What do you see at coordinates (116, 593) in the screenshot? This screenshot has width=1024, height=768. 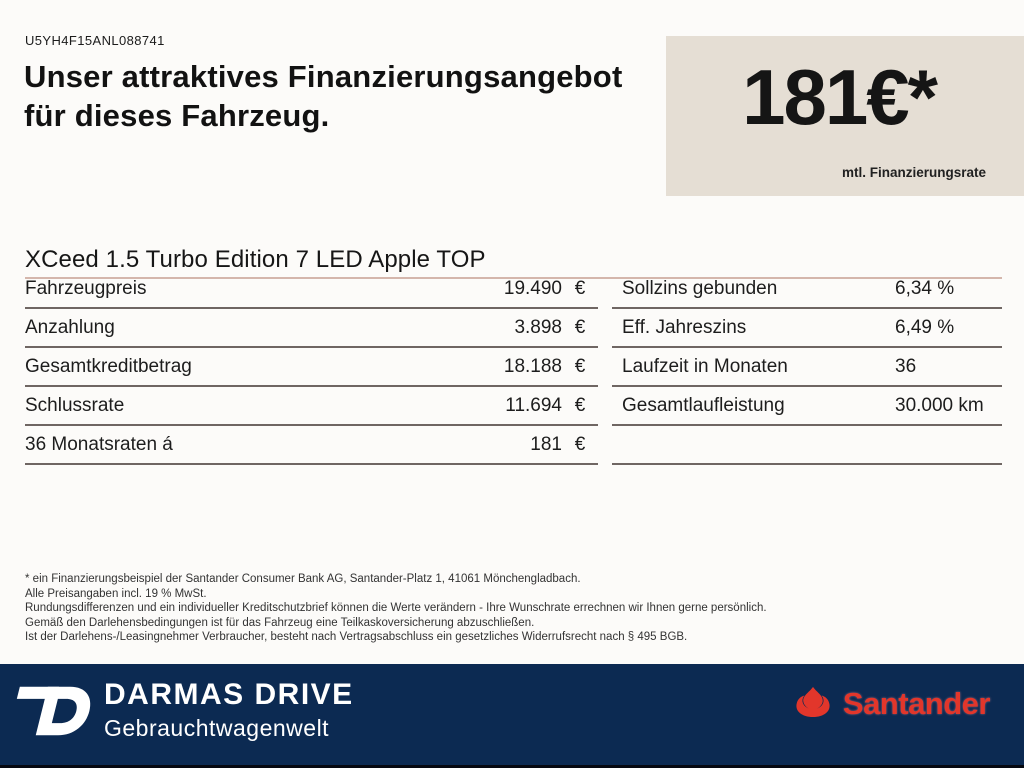 I see `disclaimer-line: Alle Preisangaben incl. 19 % MwSt.` at bounding box center [116, 593].